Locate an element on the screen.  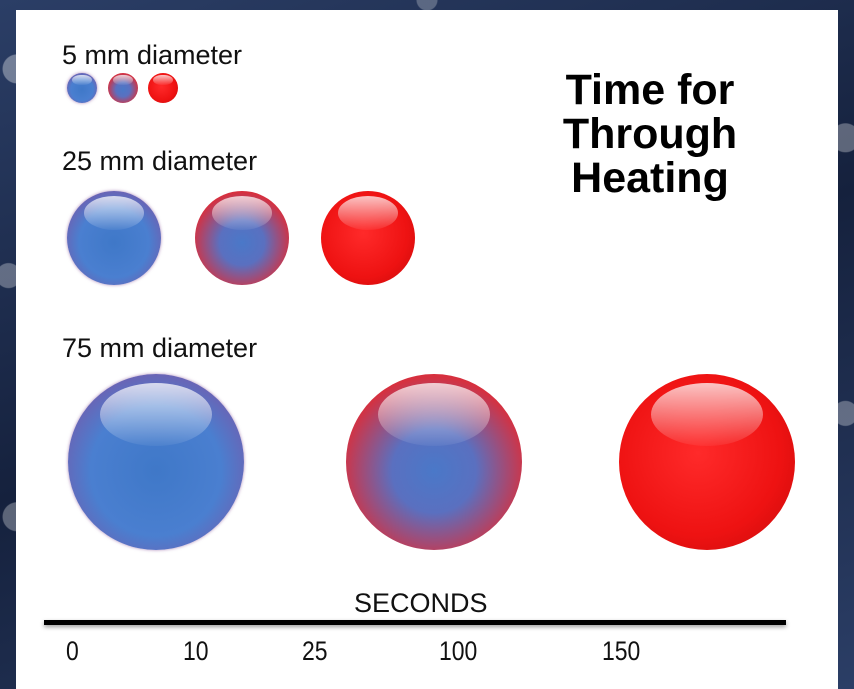
sphere-25mm-mostly is located at coordinates (242, 238).